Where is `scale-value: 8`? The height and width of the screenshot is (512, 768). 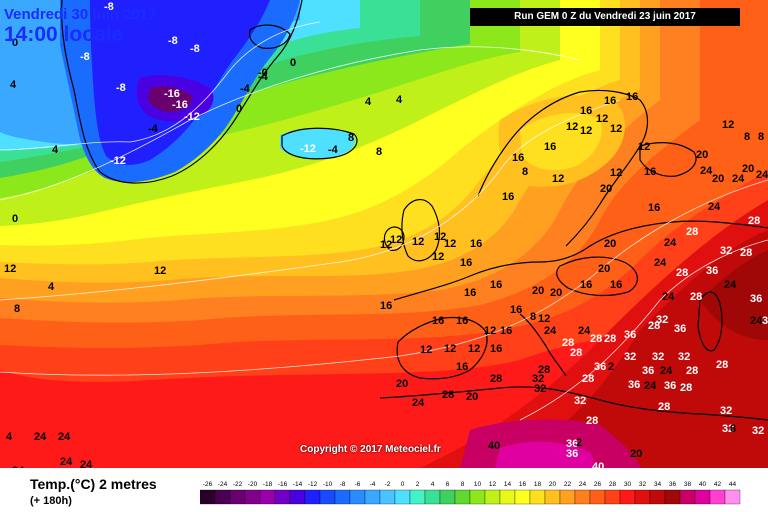 scale-value: 8 is located at coordinates (463, 484).